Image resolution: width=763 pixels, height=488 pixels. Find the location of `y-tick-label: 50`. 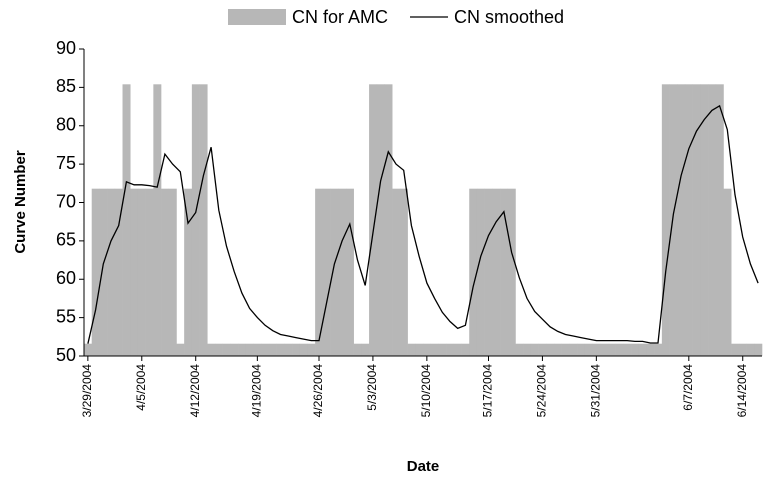

y-tick-label: 50 is located at coordinates (66, 355).